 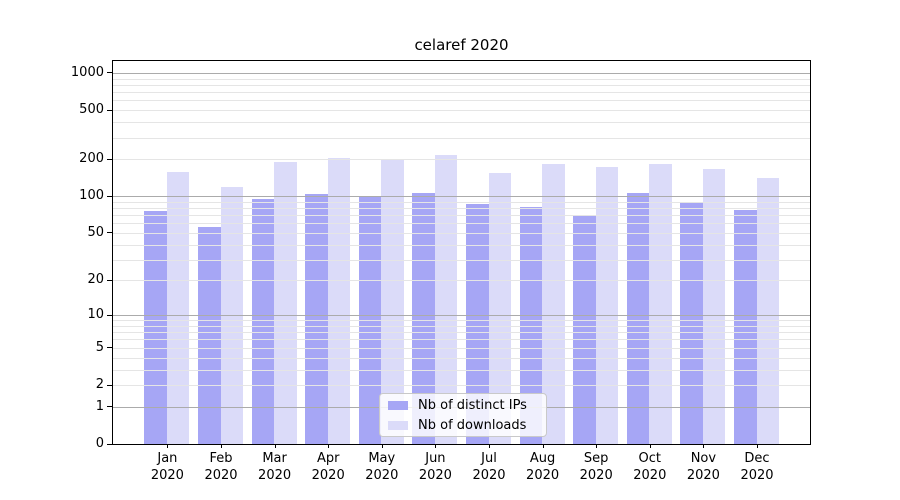 I want to click on y-axis-tick-label: 500, so click(x=91, y=110).